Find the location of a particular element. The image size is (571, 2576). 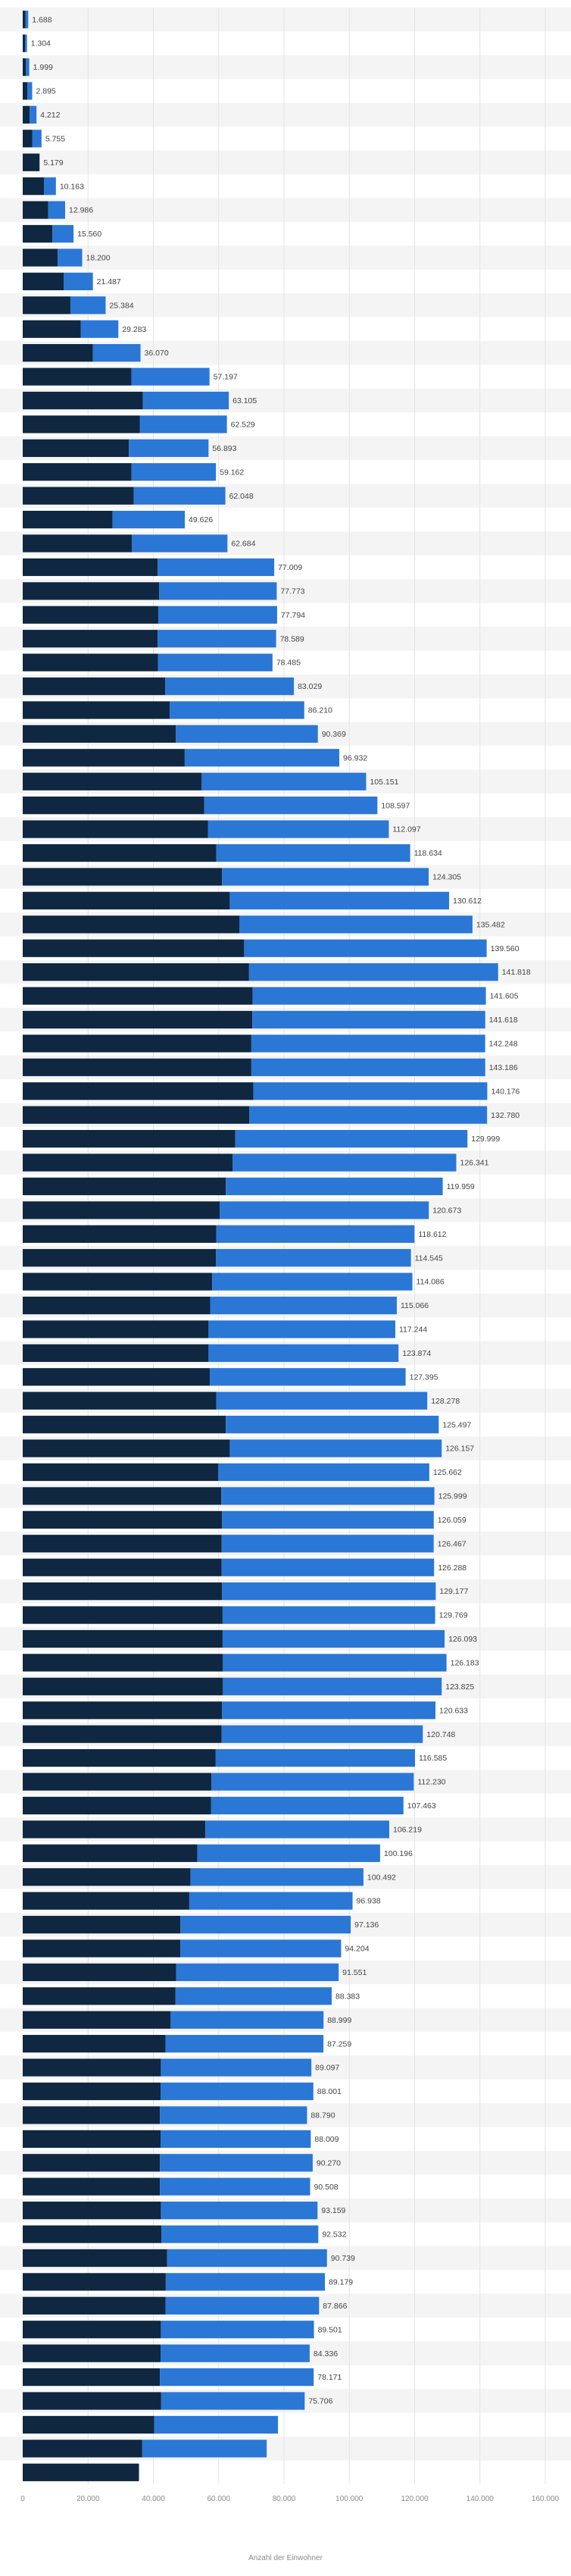

bar-value-label: 75.706 is located at coordinates (320, 2401).